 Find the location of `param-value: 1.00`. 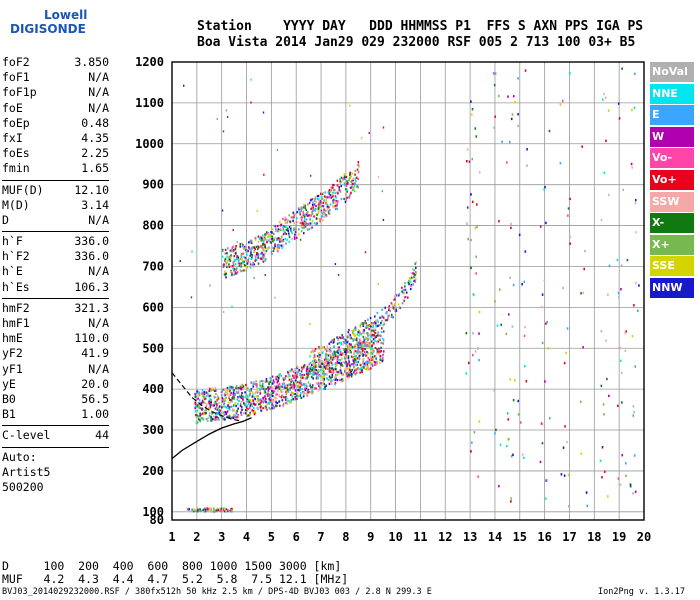

param-value: 1.00 is located at coordinates (95, 414).